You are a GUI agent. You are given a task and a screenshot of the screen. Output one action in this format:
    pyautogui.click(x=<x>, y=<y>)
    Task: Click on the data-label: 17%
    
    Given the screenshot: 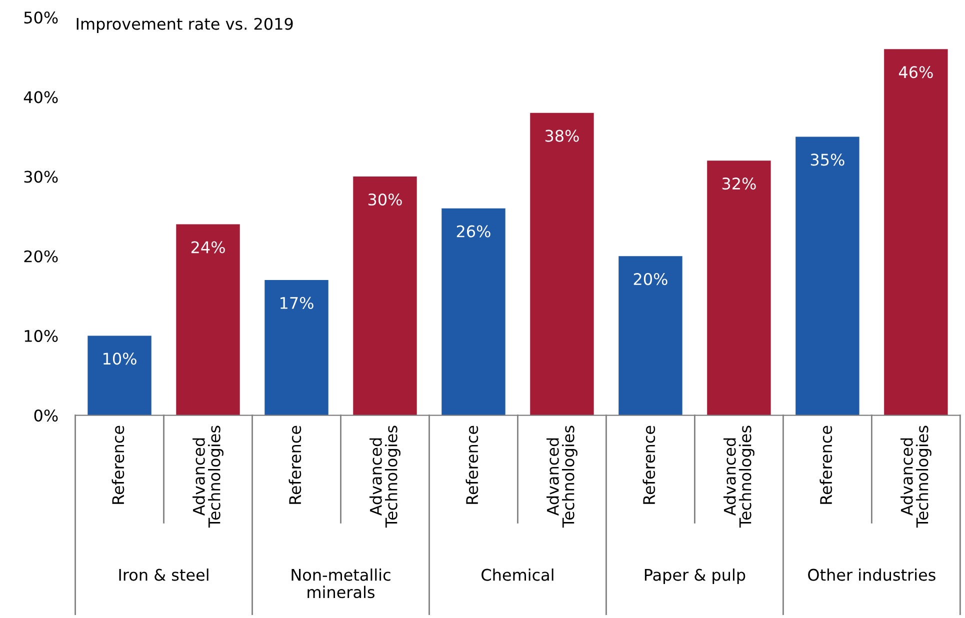 What is the action you would take?
    pyautogui.click(x=297, y=303)
    